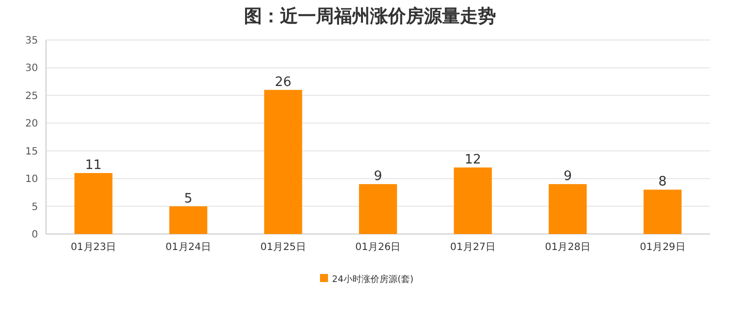  Describe the element at coordinates (663, 247) in the screenshot. I see `x-tick-label: 01月29日` at that location.